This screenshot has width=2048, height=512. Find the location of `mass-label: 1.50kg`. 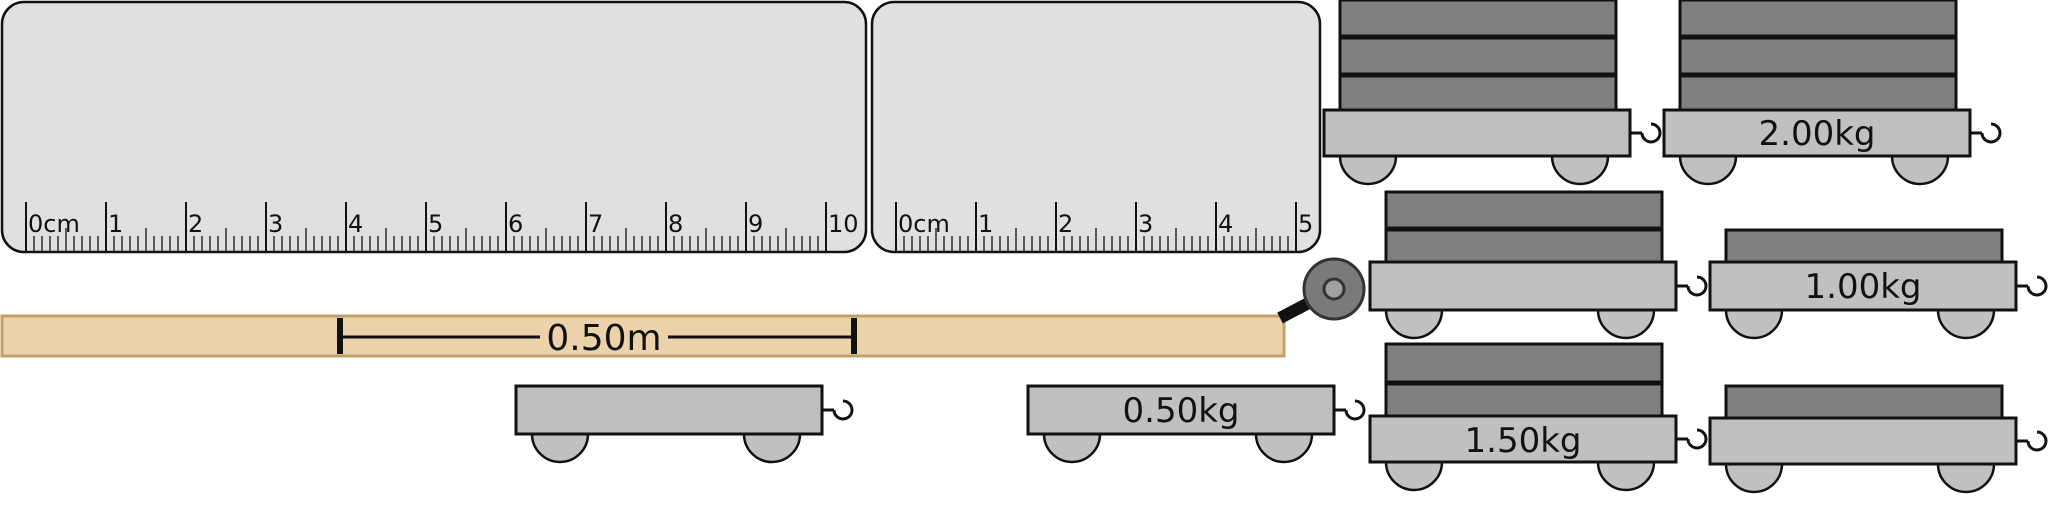

mass-label: 1.50kg is located at coordinates (1523, 441).